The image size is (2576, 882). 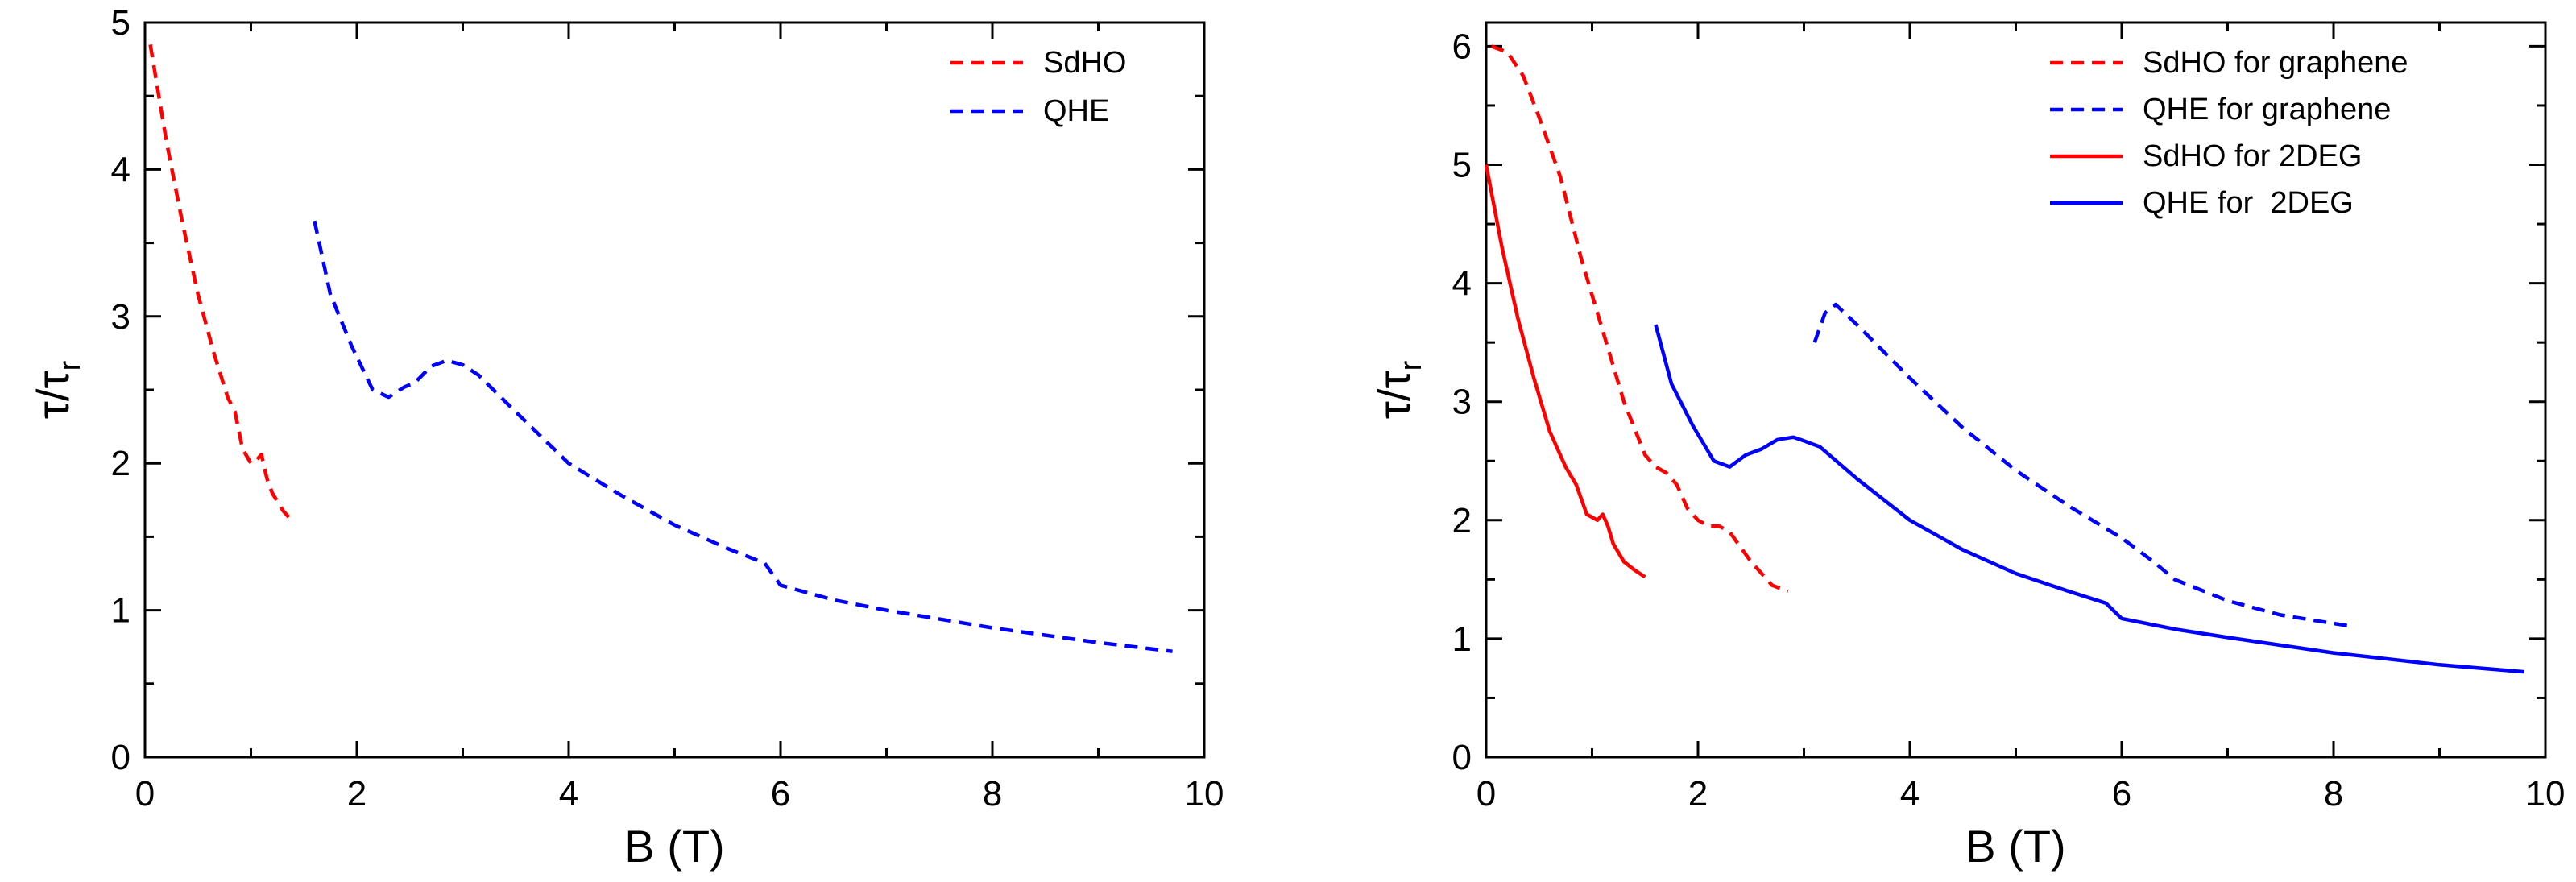 I want to click on legend-label: SdHO for graphene, so click(x=2275, y=63).